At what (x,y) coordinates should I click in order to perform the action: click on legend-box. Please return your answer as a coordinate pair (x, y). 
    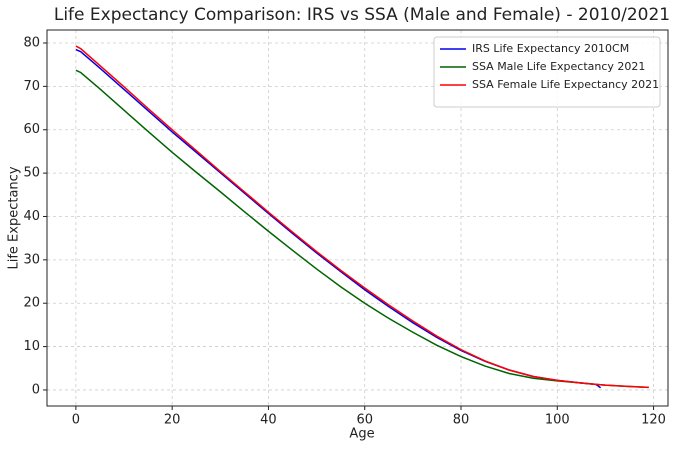
    Looking at the image, I should click on (547, 72).